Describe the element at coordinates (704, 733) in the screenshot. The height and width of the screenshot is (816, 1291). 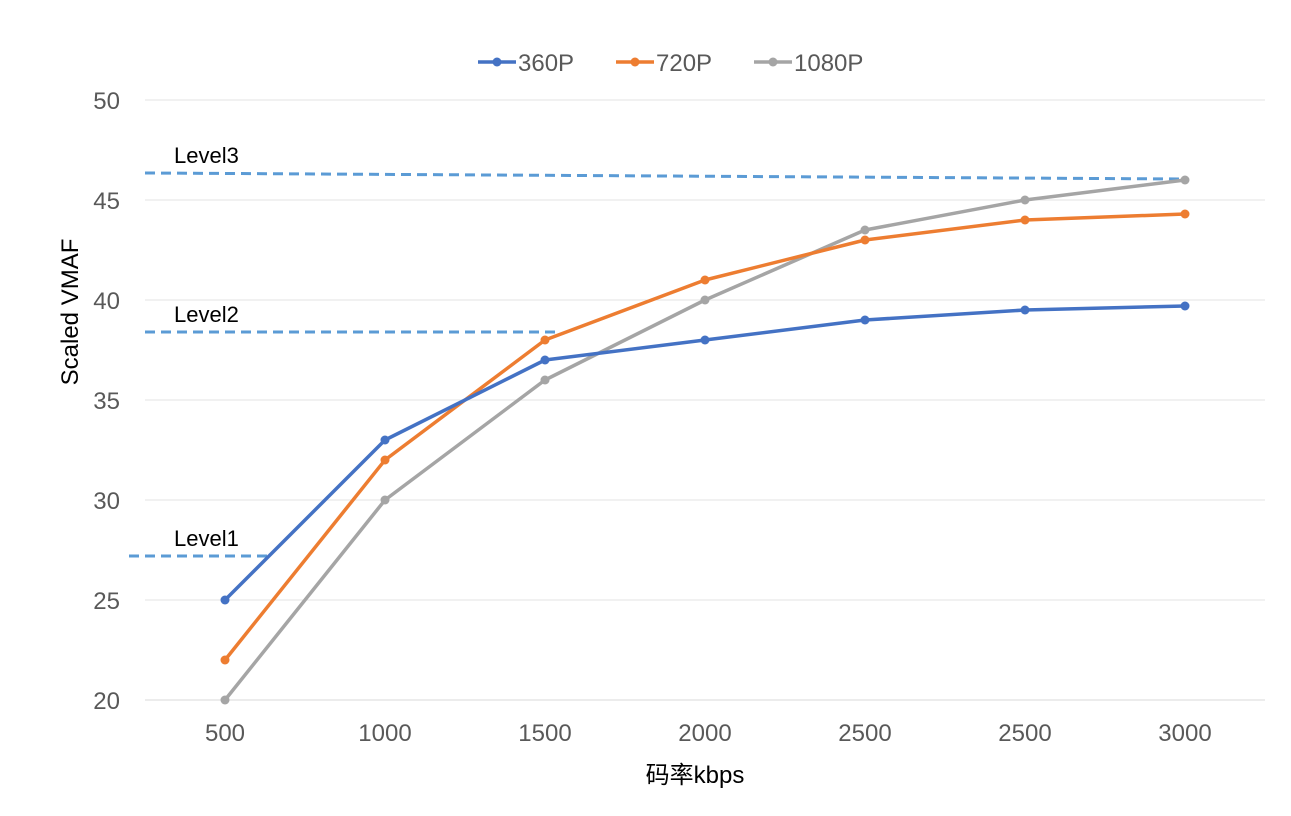
I see `x-tick-label: 2000` at that location.